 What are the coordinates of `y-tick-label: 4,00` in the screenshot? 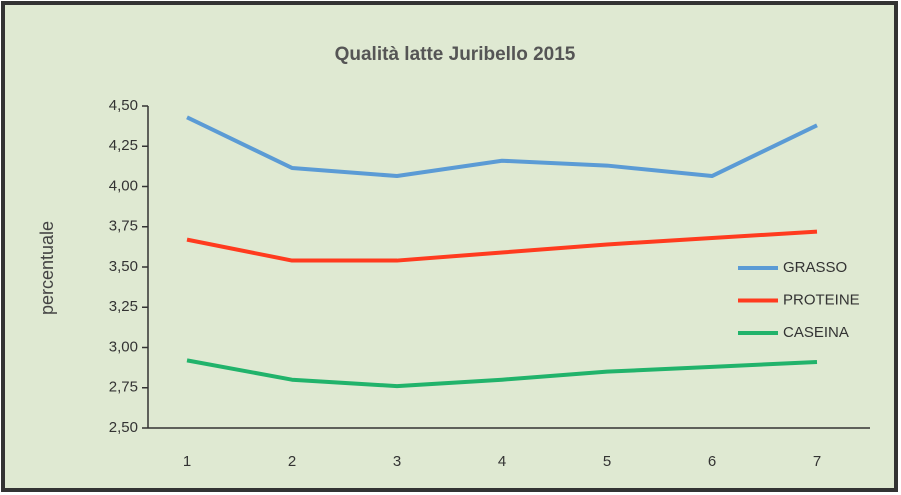 It's located at (123, 185).